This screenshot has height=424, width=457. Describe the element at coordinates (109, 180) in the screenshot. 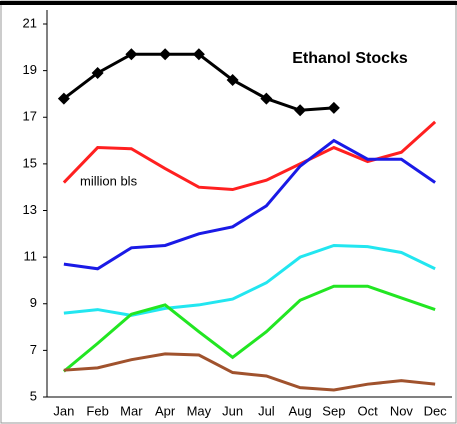

I see `annotation: million bls` at that location.